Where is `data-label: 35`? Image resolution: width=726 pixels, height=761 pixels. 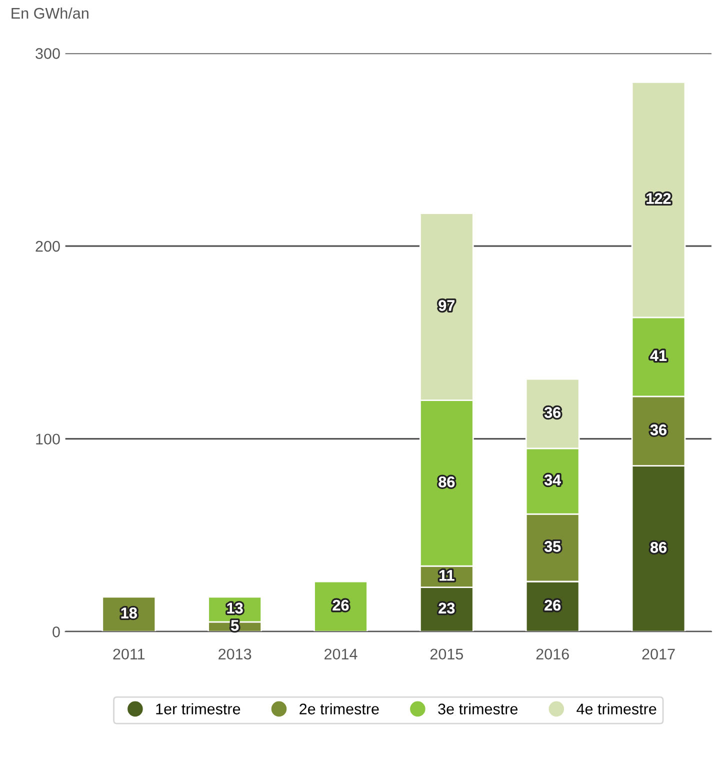
data-label: 35 is located at coordinates (552, 546).